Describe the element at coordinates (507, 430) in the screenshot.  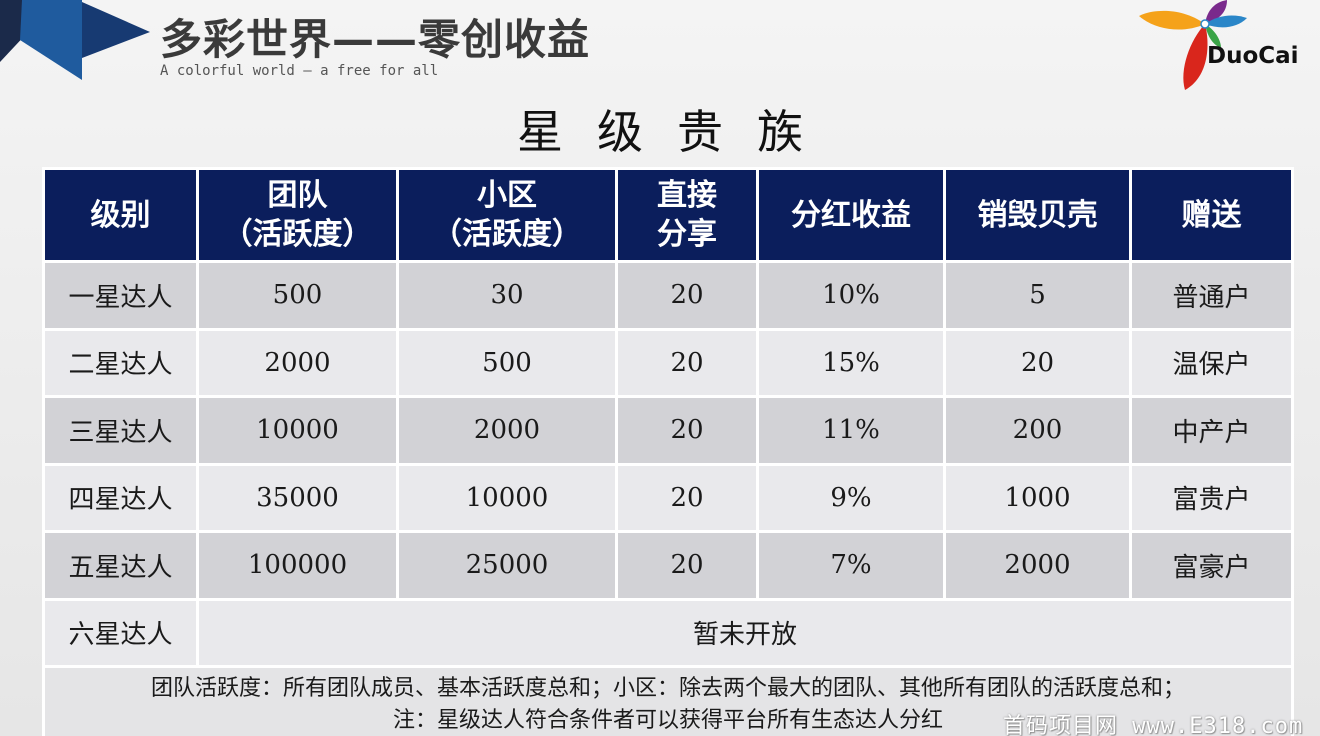
I see `cell-district: 2000` at that location.